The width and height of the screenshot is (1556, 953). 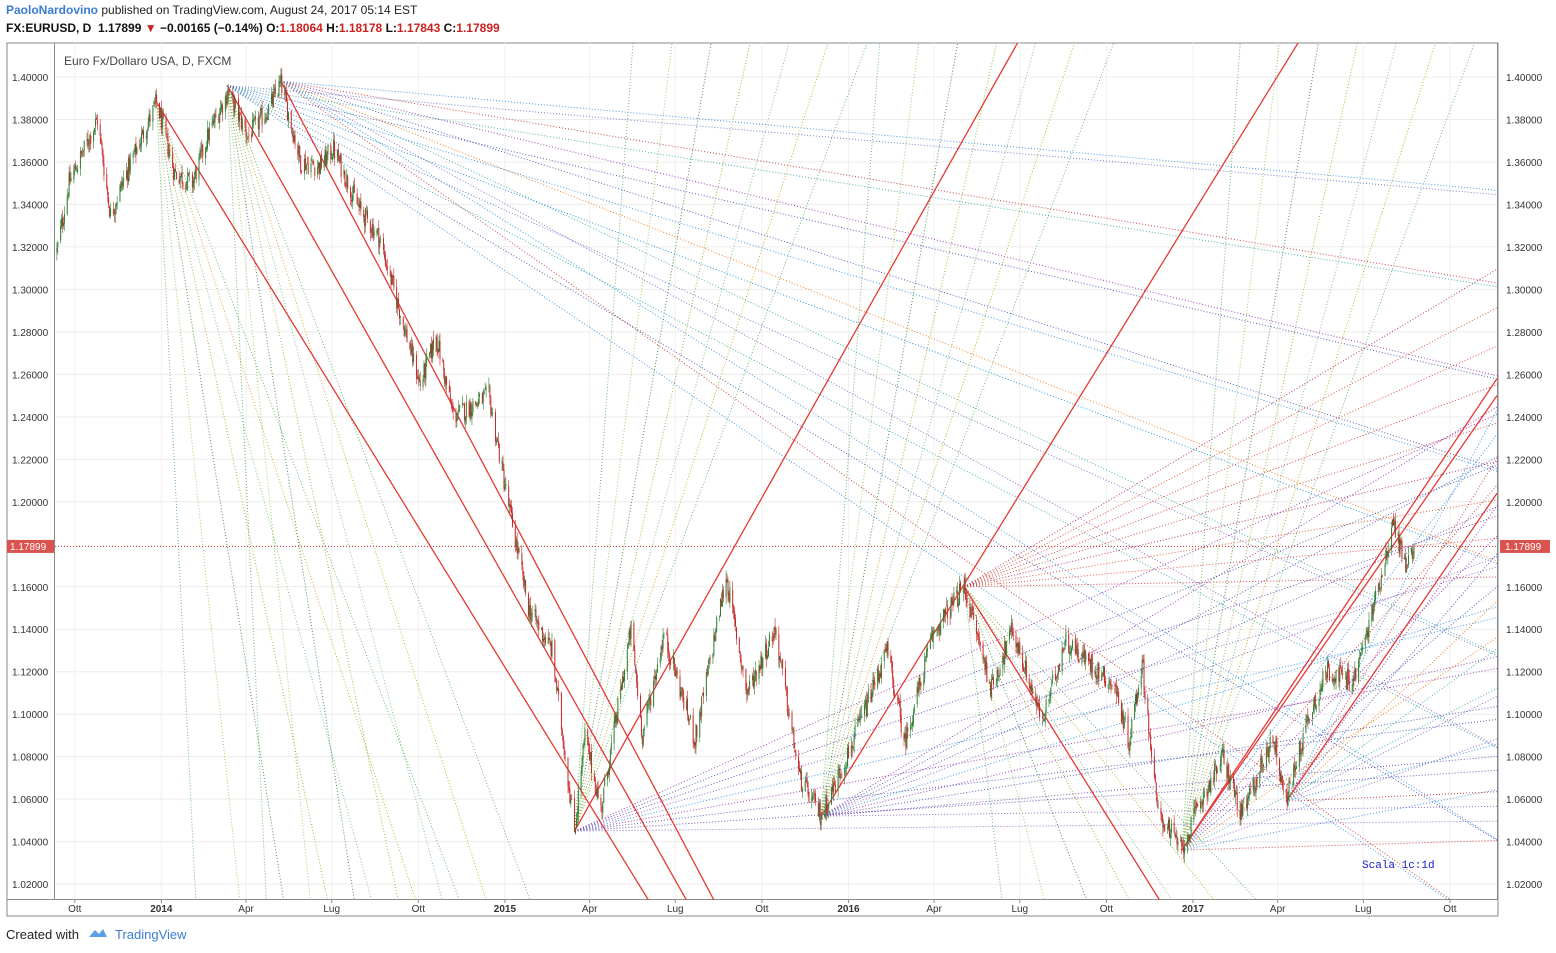 What do you see at coordinates (49, 28) in the screenshot?
I see `symbol-name: FX:EURUSD, D` at bounding box center [49, 28].